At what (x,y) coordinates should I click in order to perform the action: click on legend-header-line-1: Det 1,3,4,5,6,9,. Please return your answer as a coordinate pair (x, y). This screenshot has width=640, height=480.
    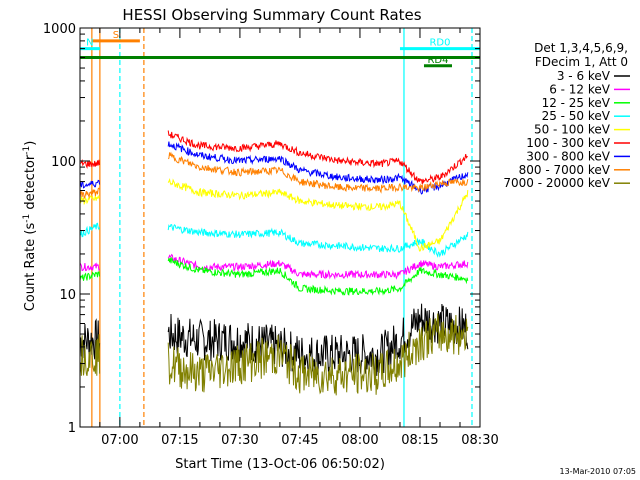
    Looking at the image, I should click on (581, 48).